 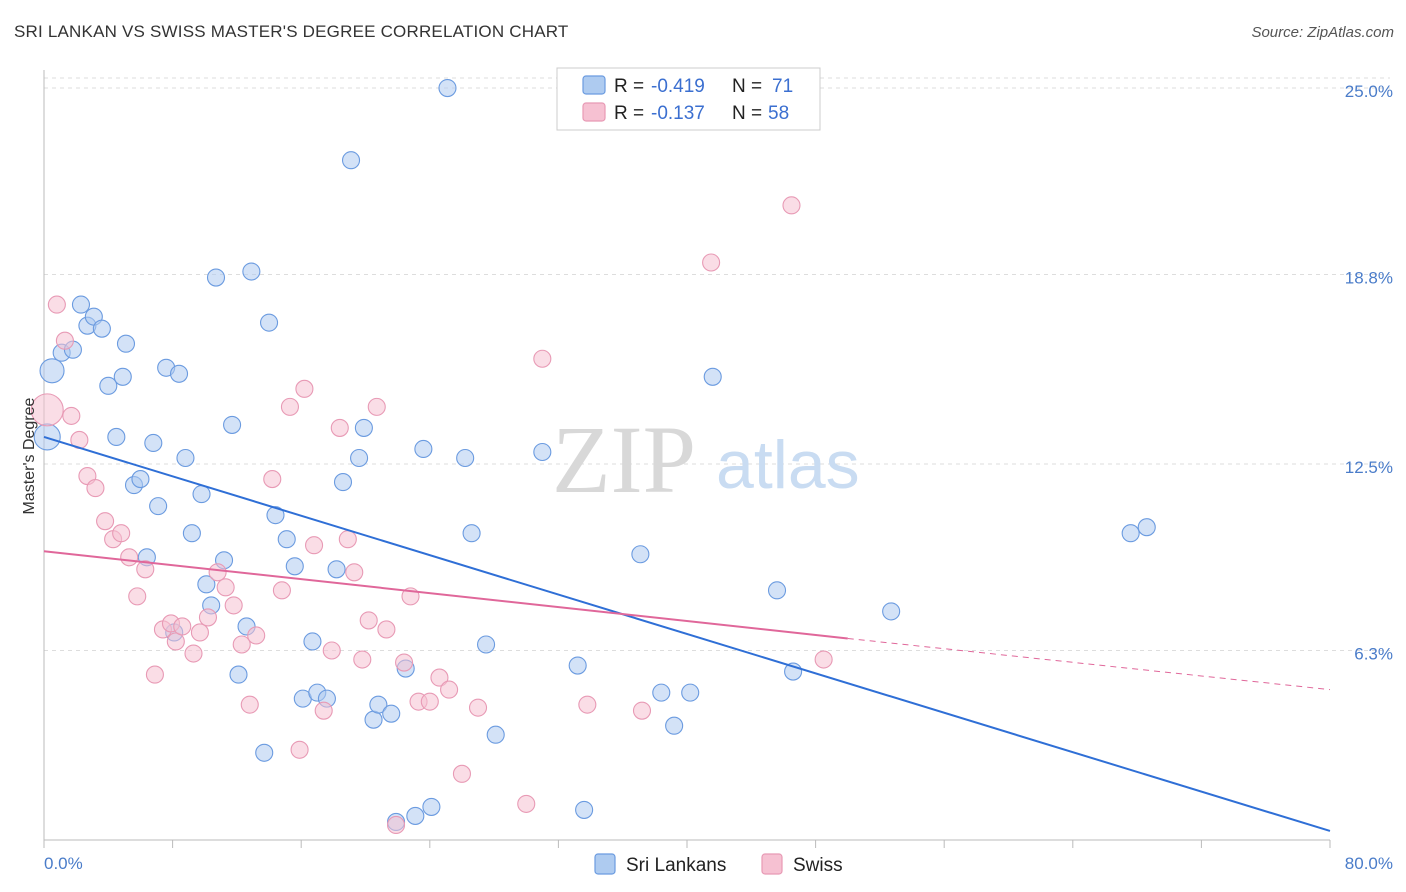 I want to click on bottom-legend-sri-lankans: Sri Lankans, so click(x=676, y=865).